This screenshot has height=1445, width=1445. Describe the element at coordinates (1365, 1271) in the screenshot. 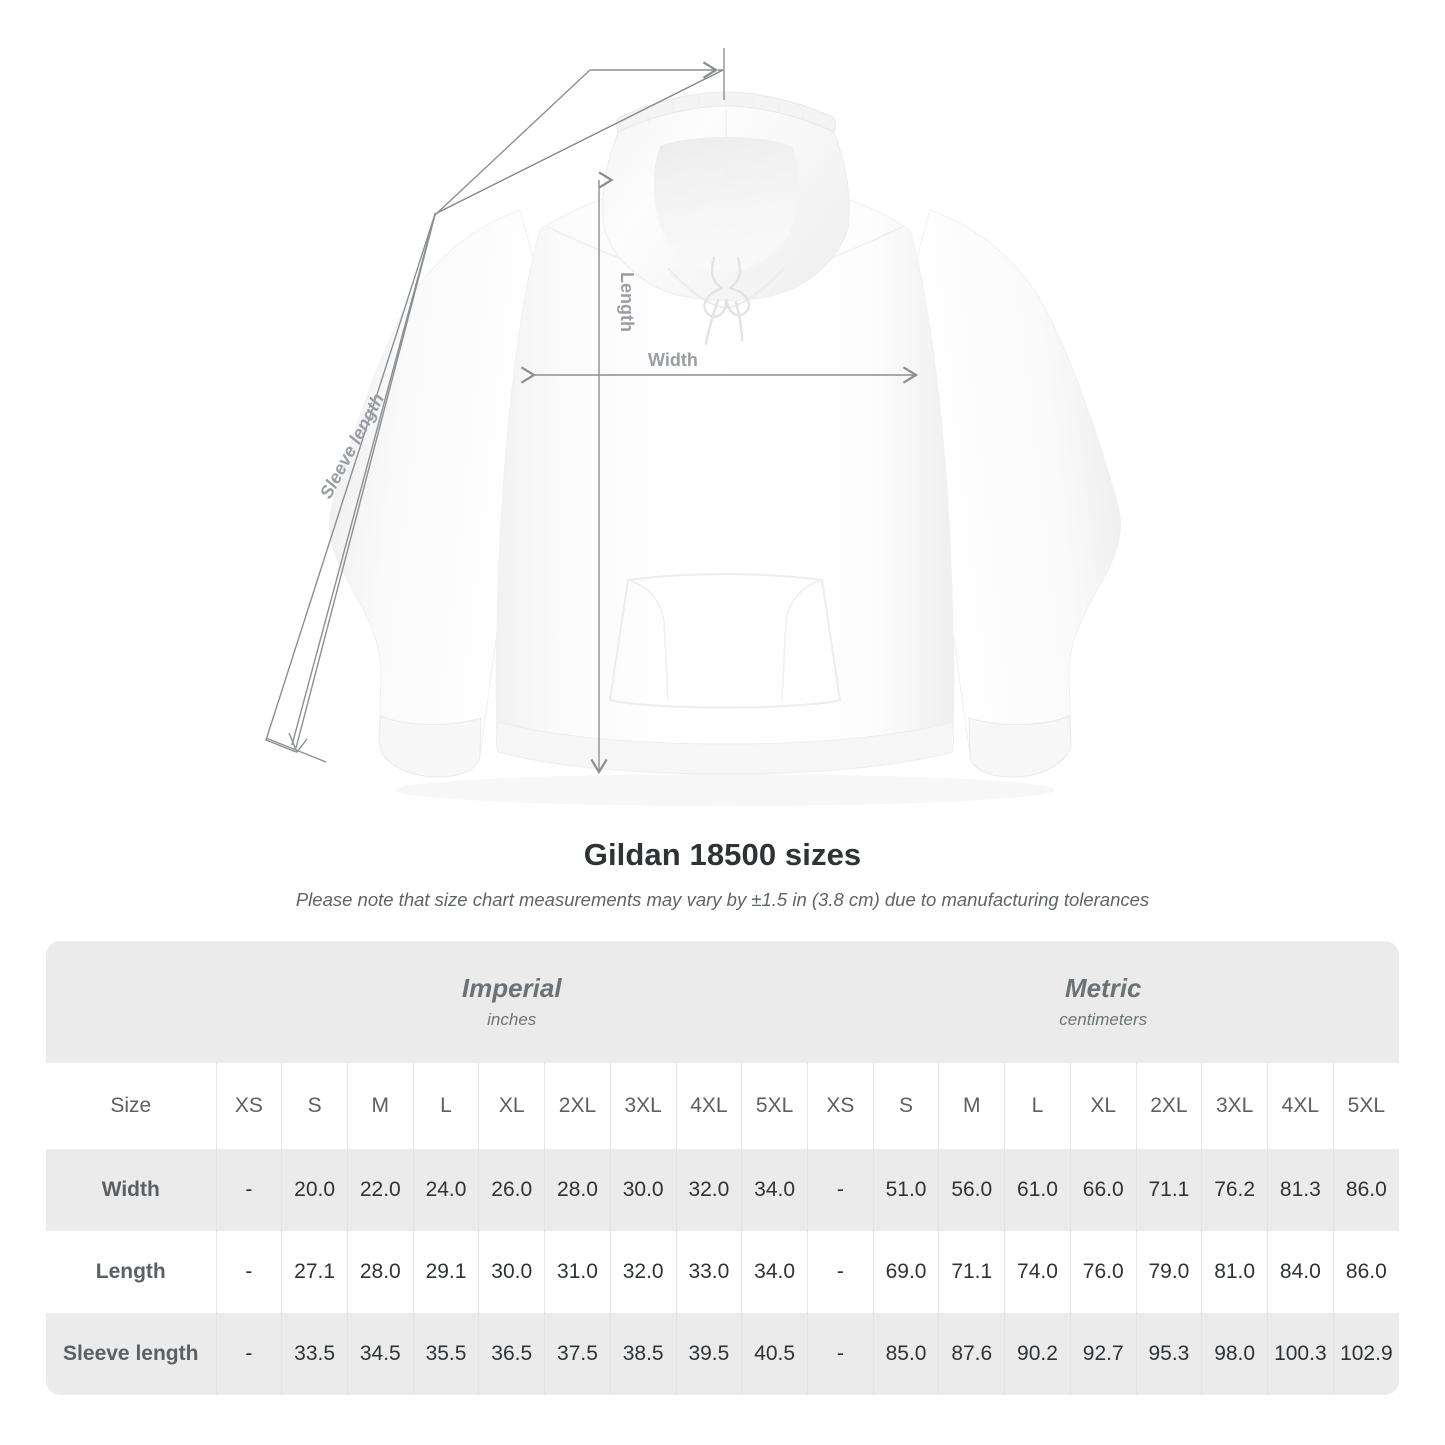

I see `cell-length-metric-8: 86.0` at that location.